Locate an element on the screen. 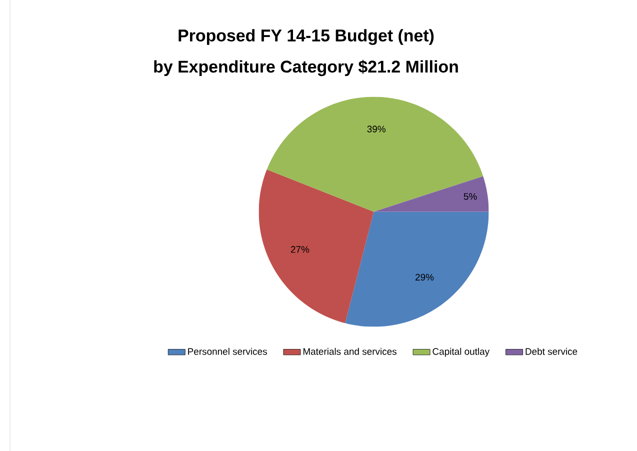 The image size is (637, 451). chart-title: Proposed FY 14-15 Budget (net) is located at coordinates (306, 37).